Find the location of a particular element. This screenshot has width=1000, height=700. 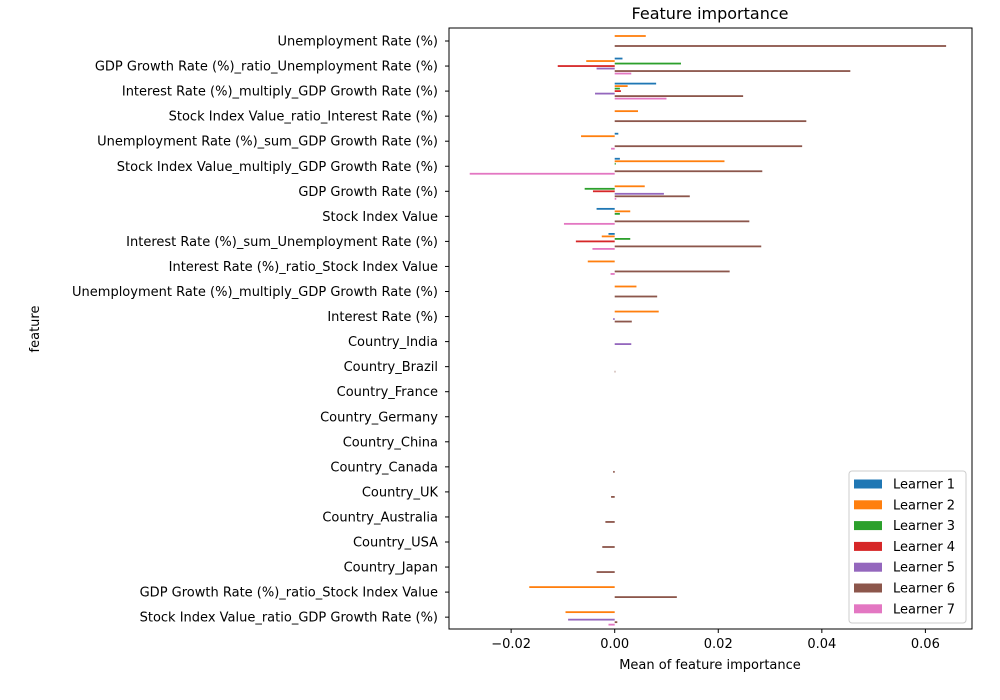

y-tick-label: Country_India is located at coordinates (393, 342).